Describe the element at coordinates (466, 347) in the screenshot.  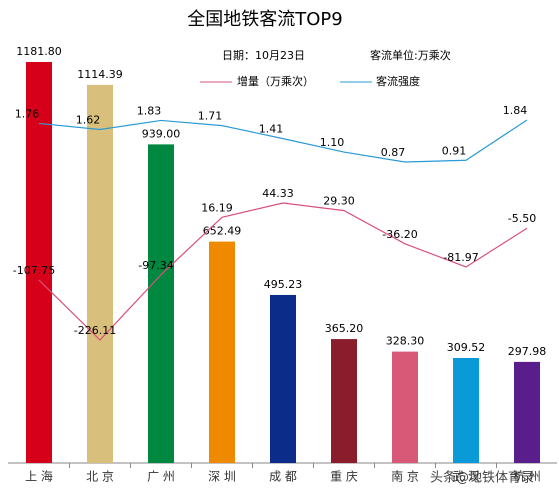
I see `bar-label: 309.52` at that location.